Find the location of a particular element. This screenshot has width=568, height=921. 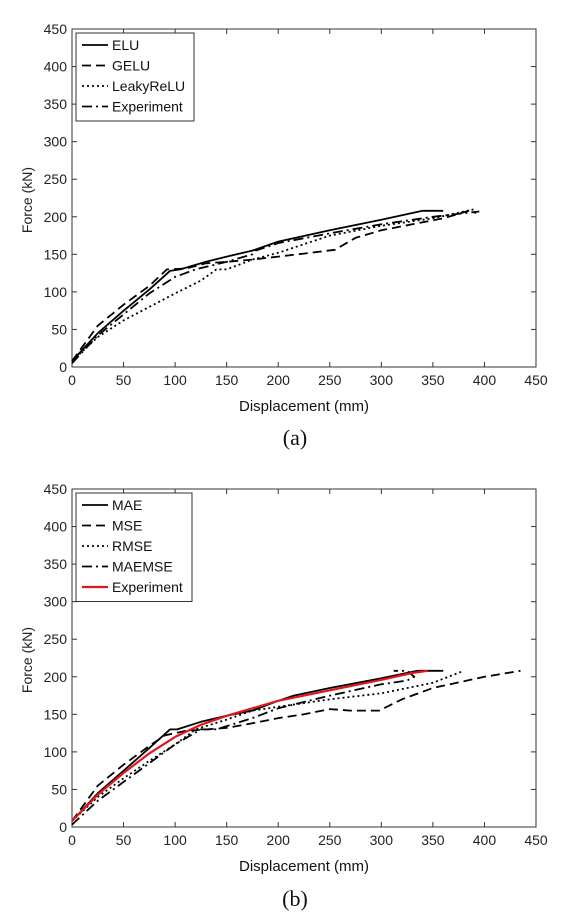

series-line-elu is located at coordinates (257, 285).